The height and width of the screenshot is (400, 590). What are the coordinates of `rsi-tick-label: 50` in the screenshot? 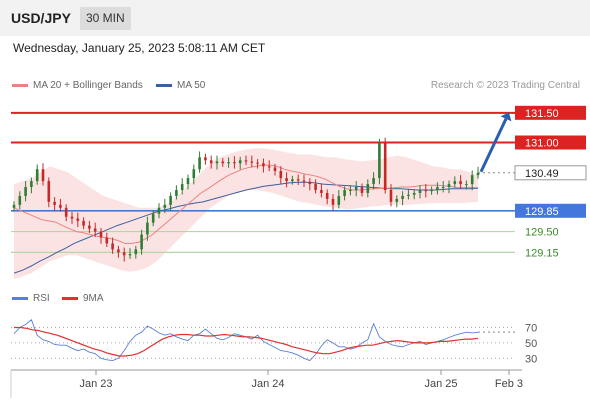 It's located at (531, 344).